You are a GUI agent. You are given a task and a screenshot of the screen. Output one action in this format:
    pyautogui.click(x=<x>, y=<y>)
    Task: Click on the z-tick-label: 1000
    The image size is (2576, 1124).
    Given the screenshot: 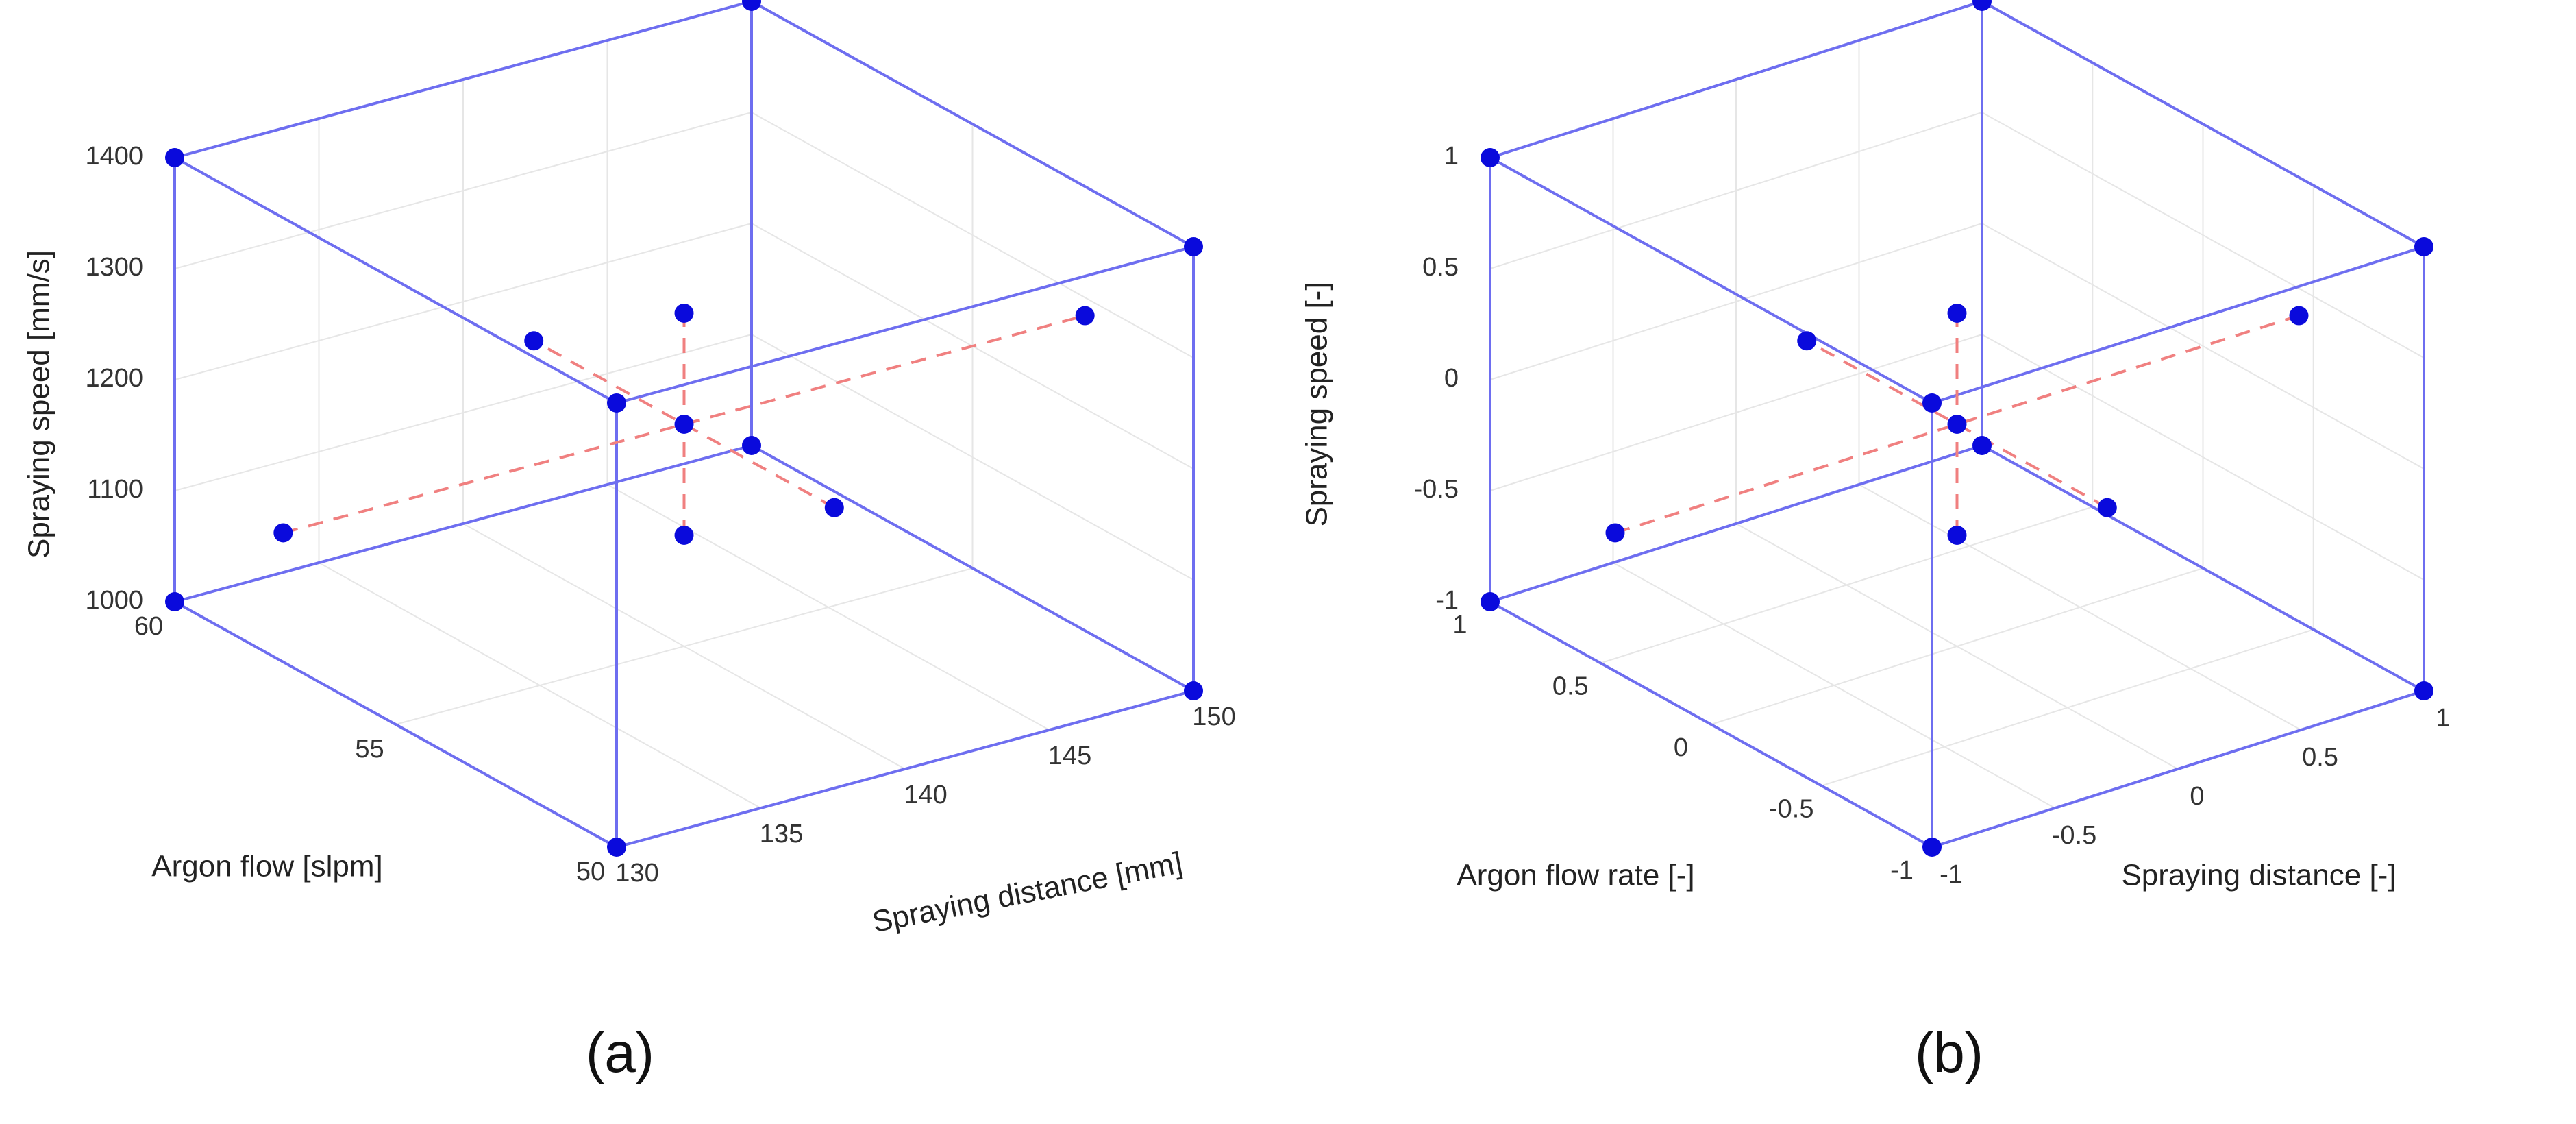 What is the action you would take?
    pyautogui.click(x=114, y=600)
    